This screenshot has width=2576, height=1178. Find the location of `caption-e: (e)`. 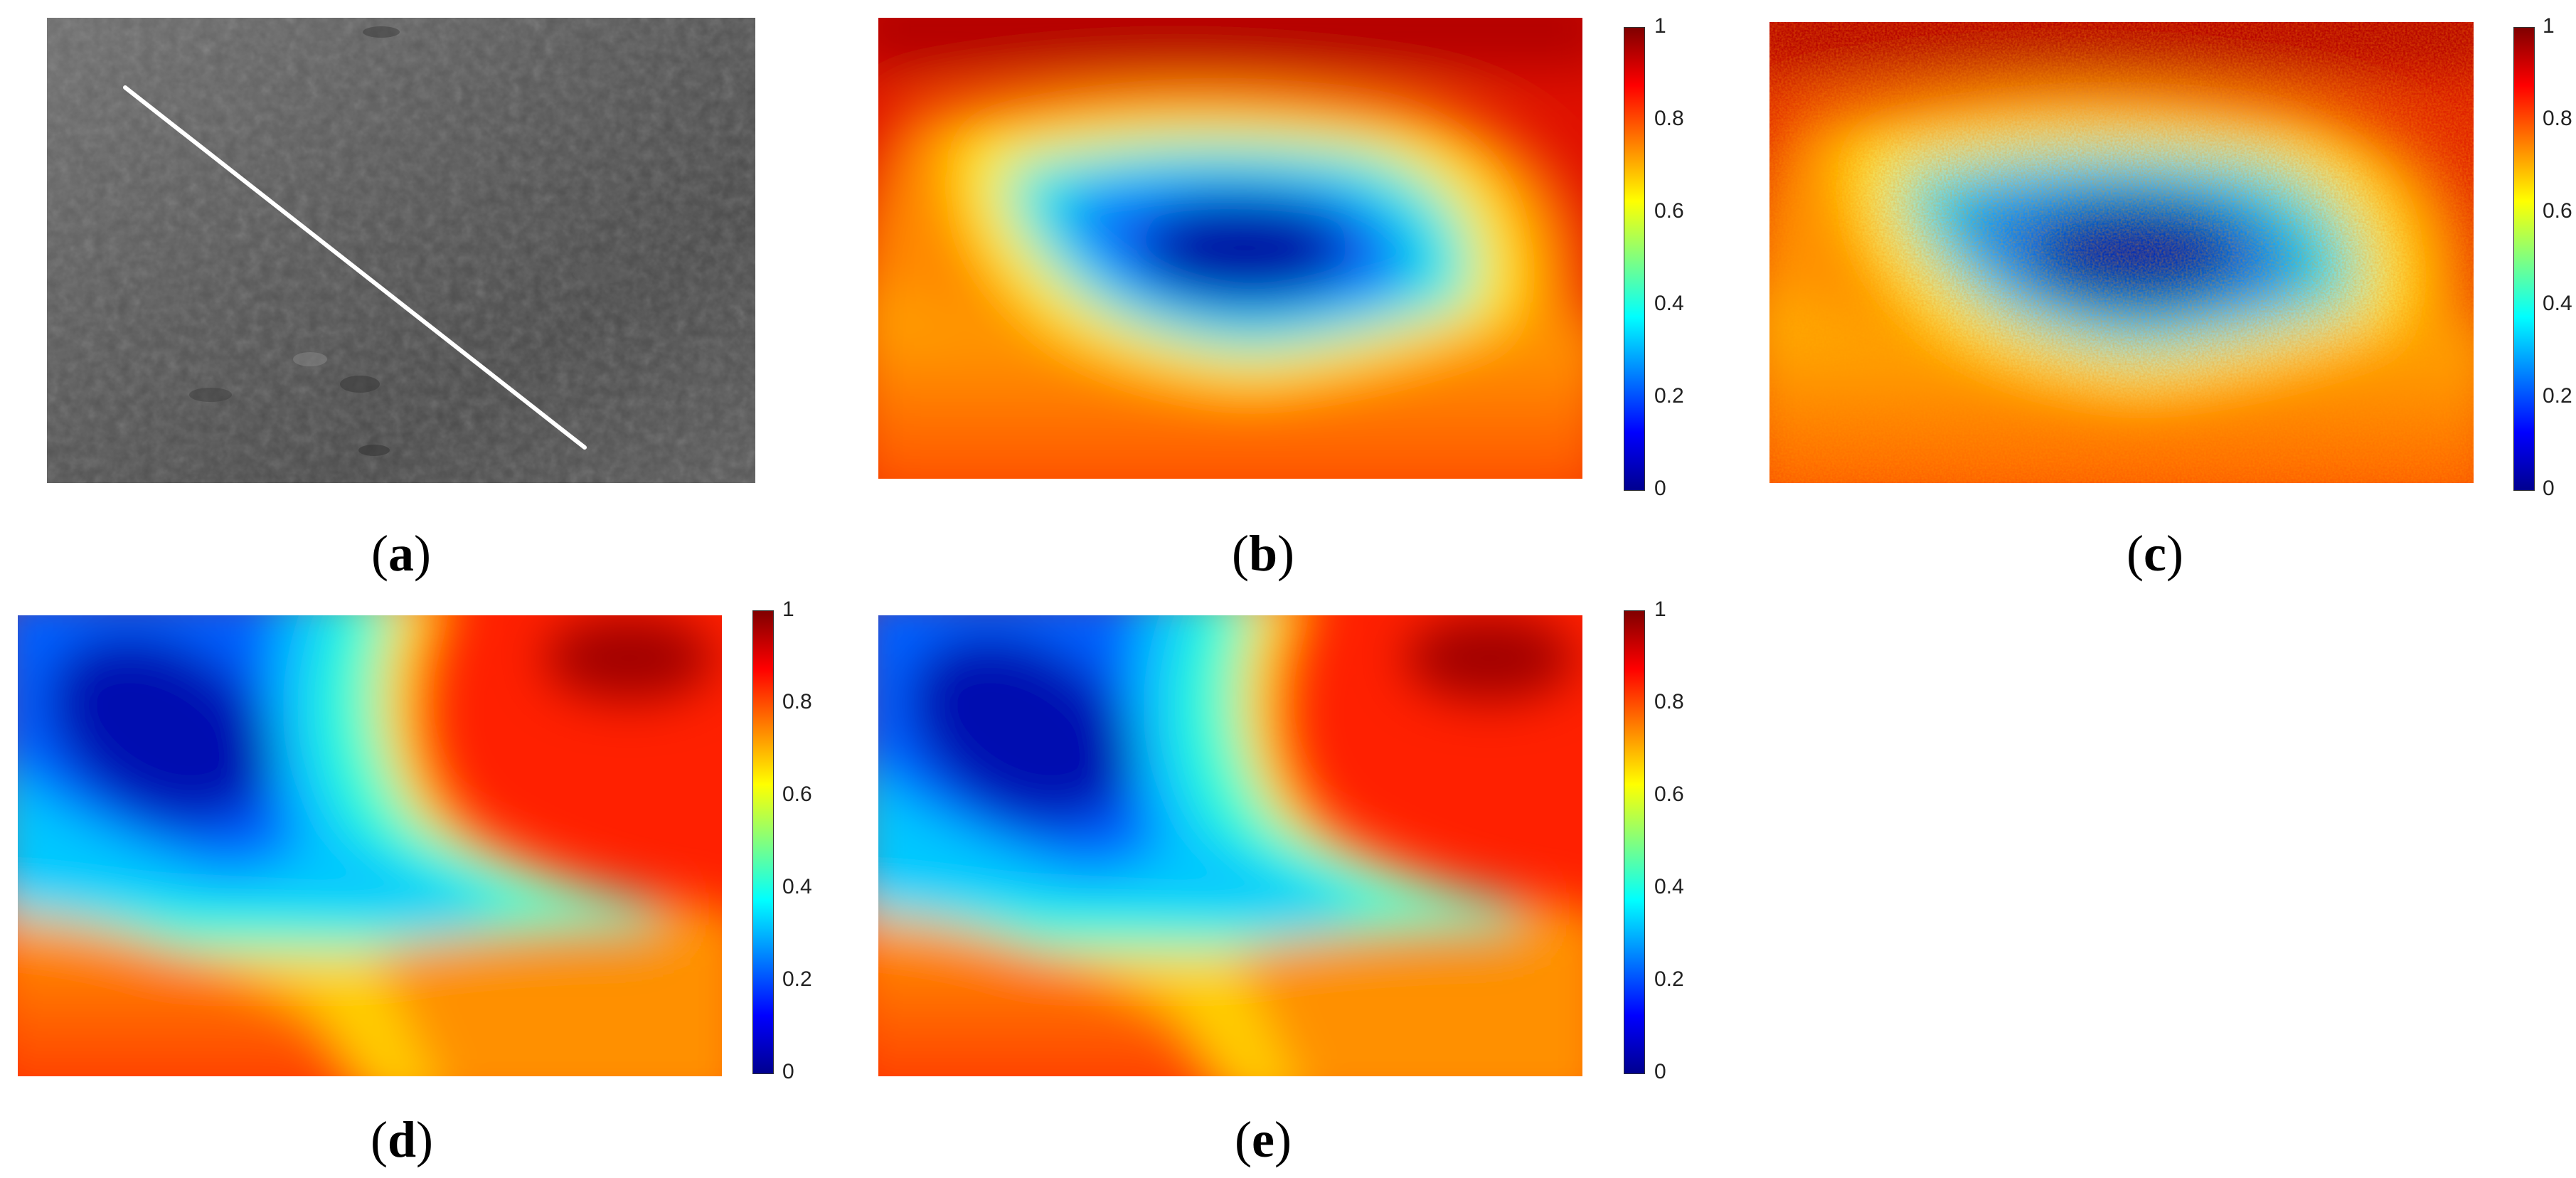

caption-e: (e) is located at coordinates (1263, 1139).